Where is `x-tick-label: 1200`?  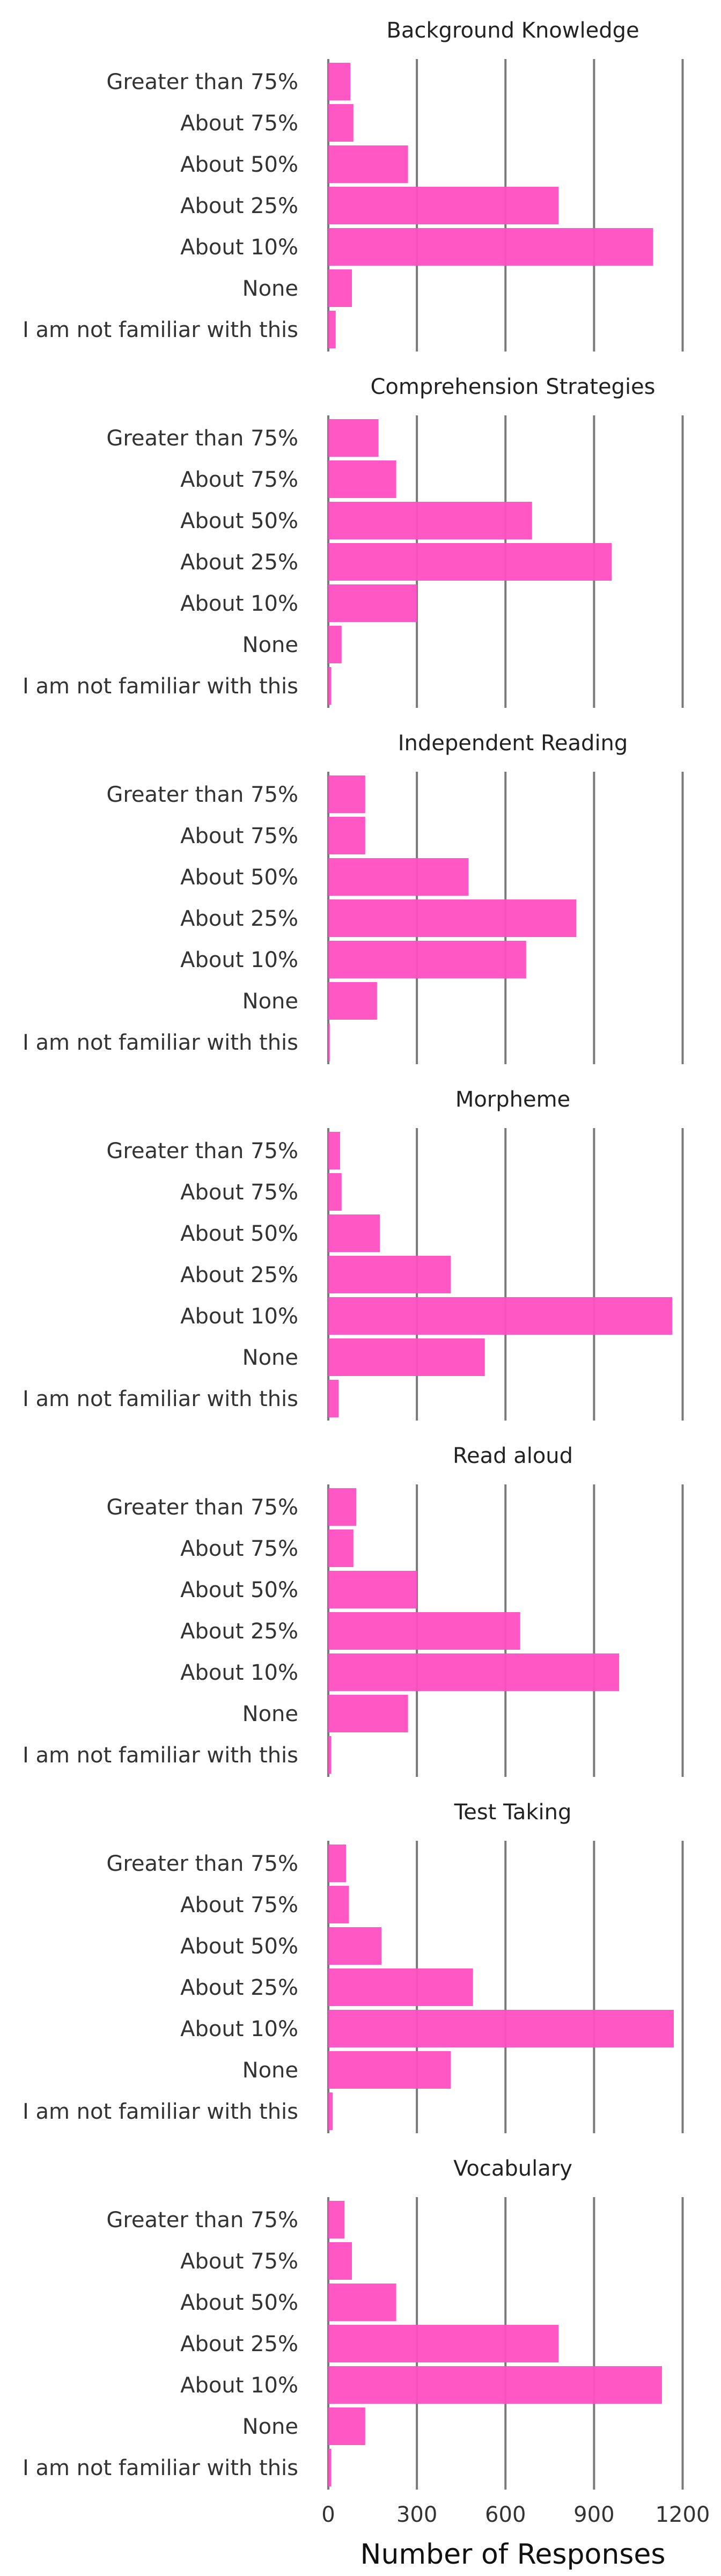
x-tick-label: 1200 is located at coordinates (683, 2514).